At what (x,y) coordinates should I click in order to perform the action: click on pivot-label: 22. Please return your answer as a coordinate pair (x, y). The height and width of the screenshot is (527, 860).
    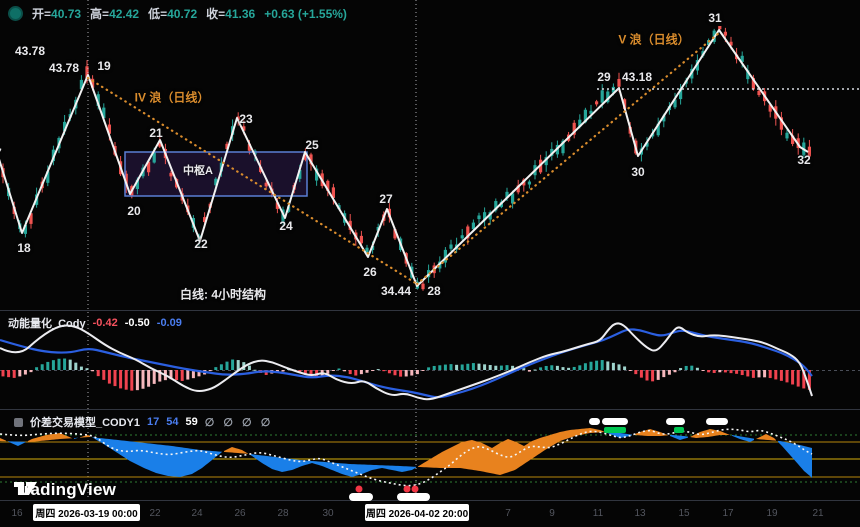
    Looking at the image, I should click on (201, 244).